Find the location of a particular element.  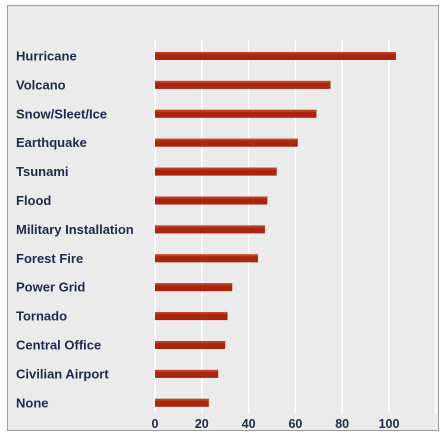

x-tick-0: 0 is located at coordinates (155, 424).